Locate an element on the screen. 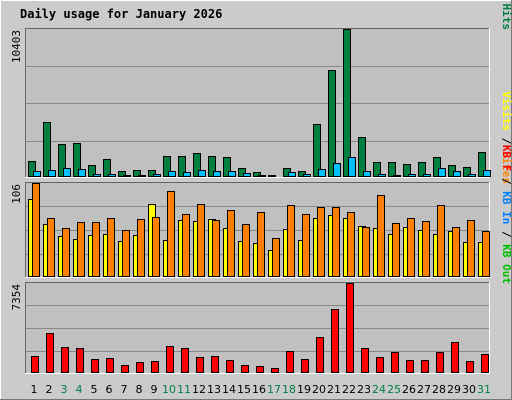  day-label-21: 21 is located at coordinates (334, 389).